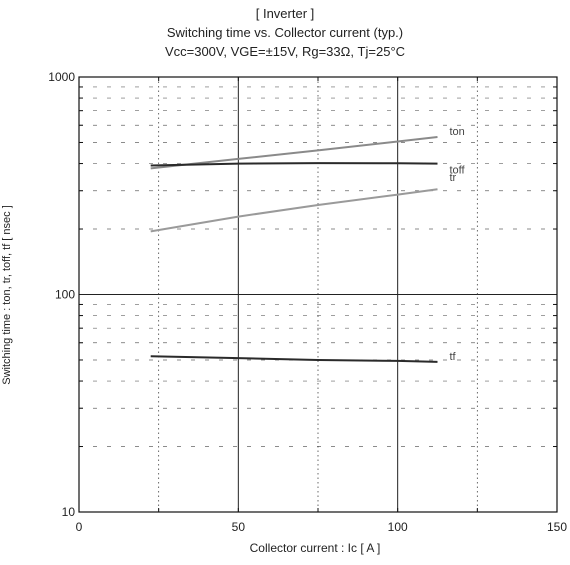  Describe the element at coordinates (453, 178) in the screenshot. I see `series-label-tr: tr` at that location.